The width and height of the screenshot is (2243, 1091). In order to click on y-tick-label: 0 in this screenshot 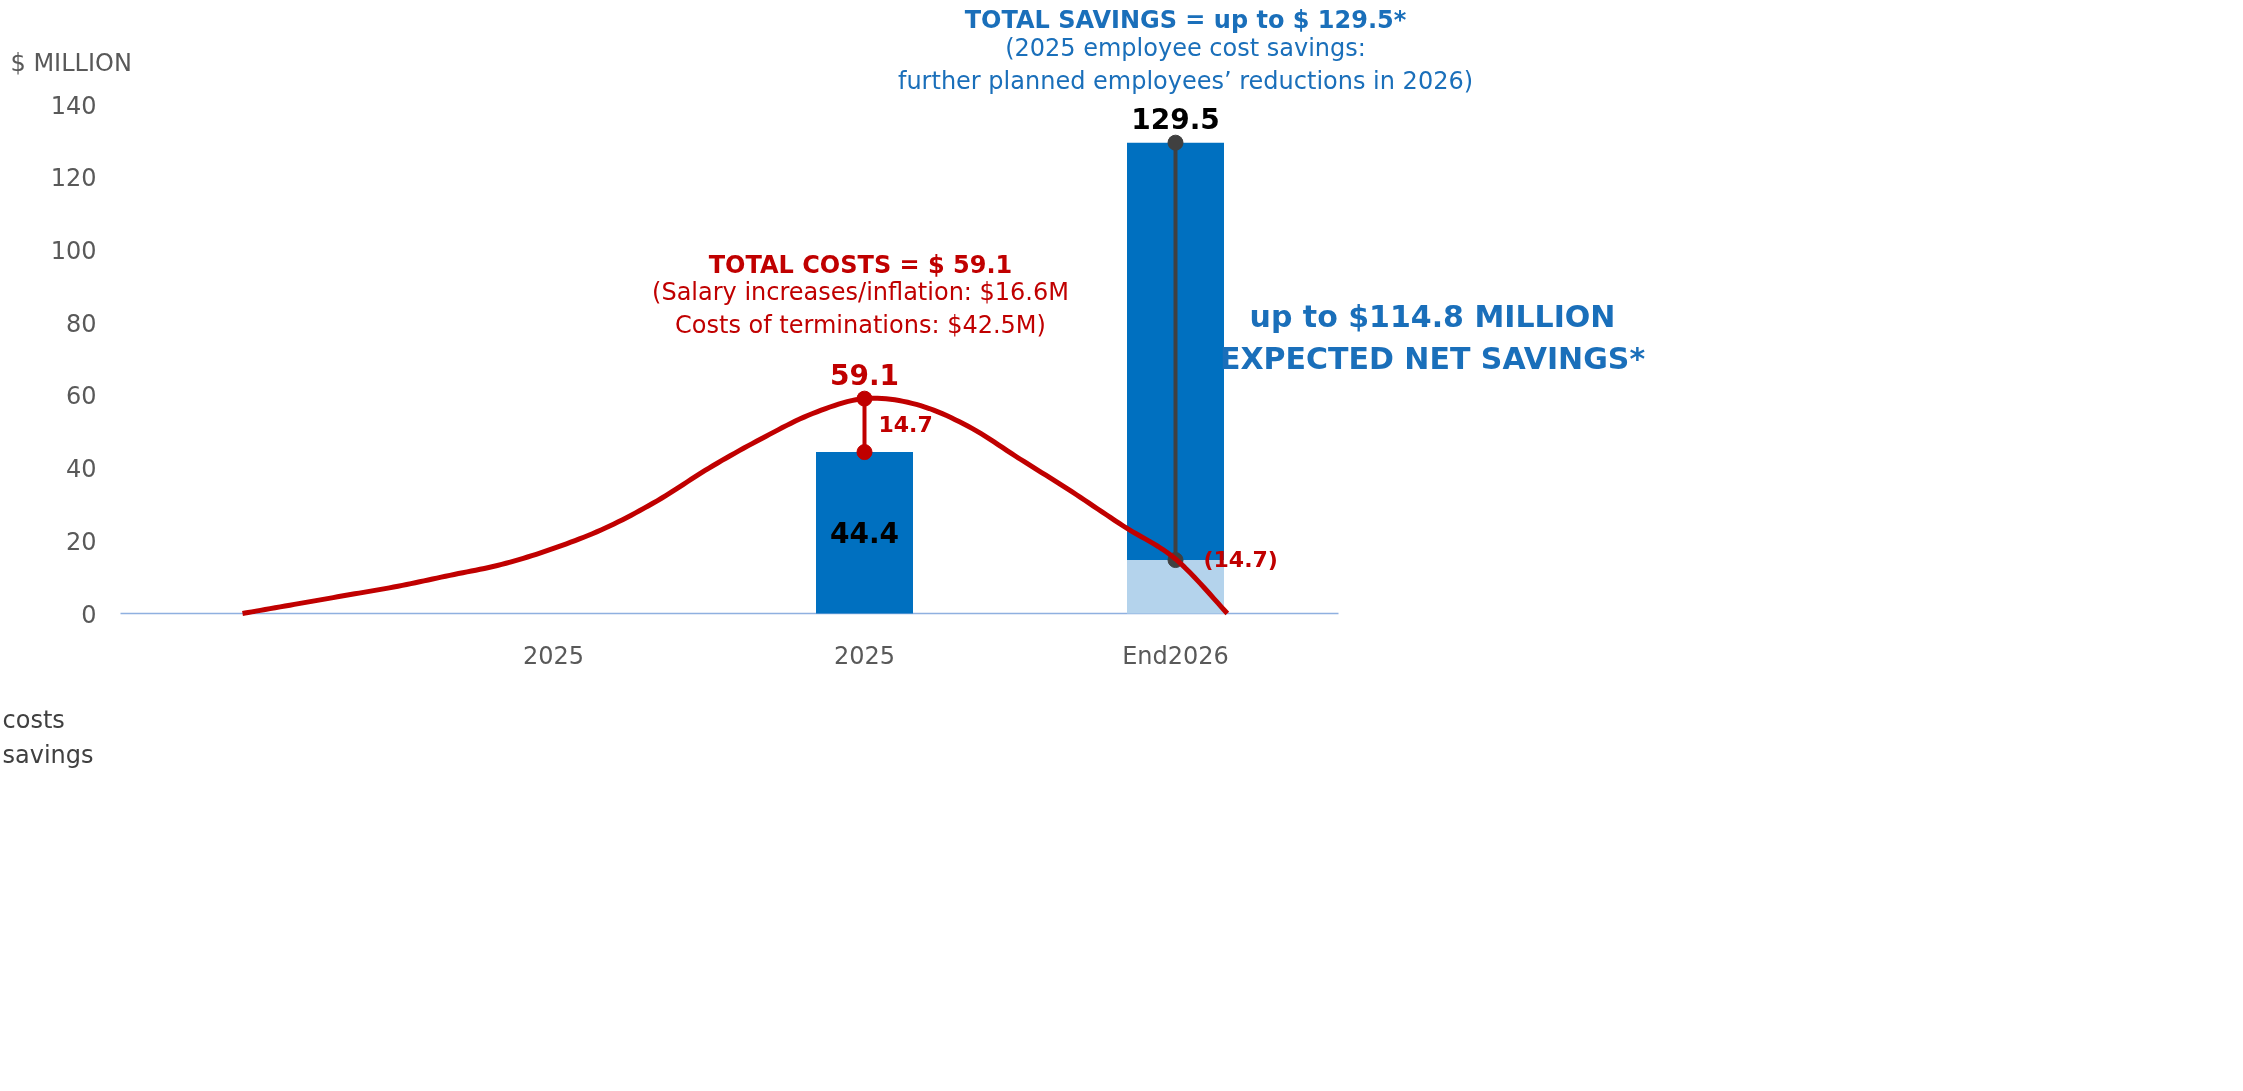, I will do `click(89, 614)`.